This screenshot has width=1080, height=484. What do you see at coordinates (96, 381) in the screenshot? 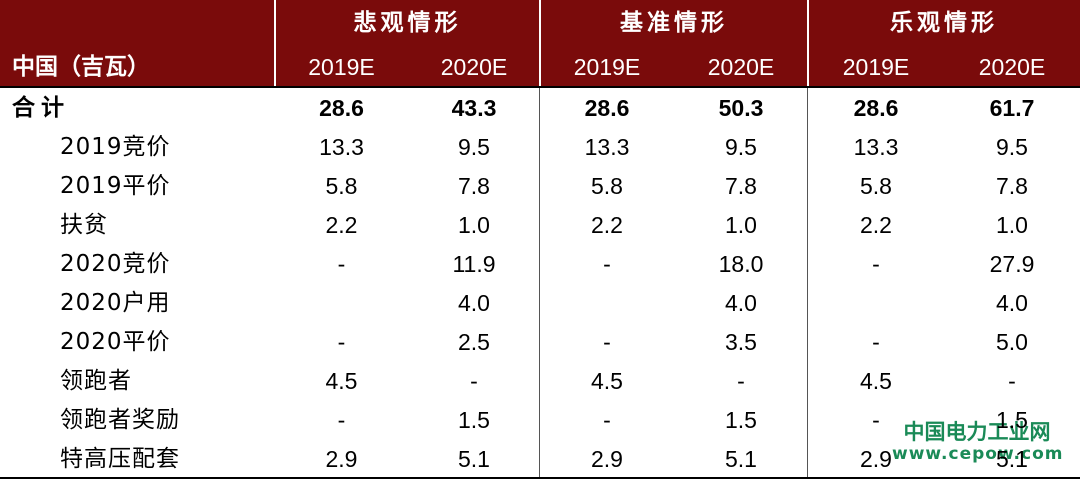
I see `row-label: 领跑者` at bounding box center [96, 381].